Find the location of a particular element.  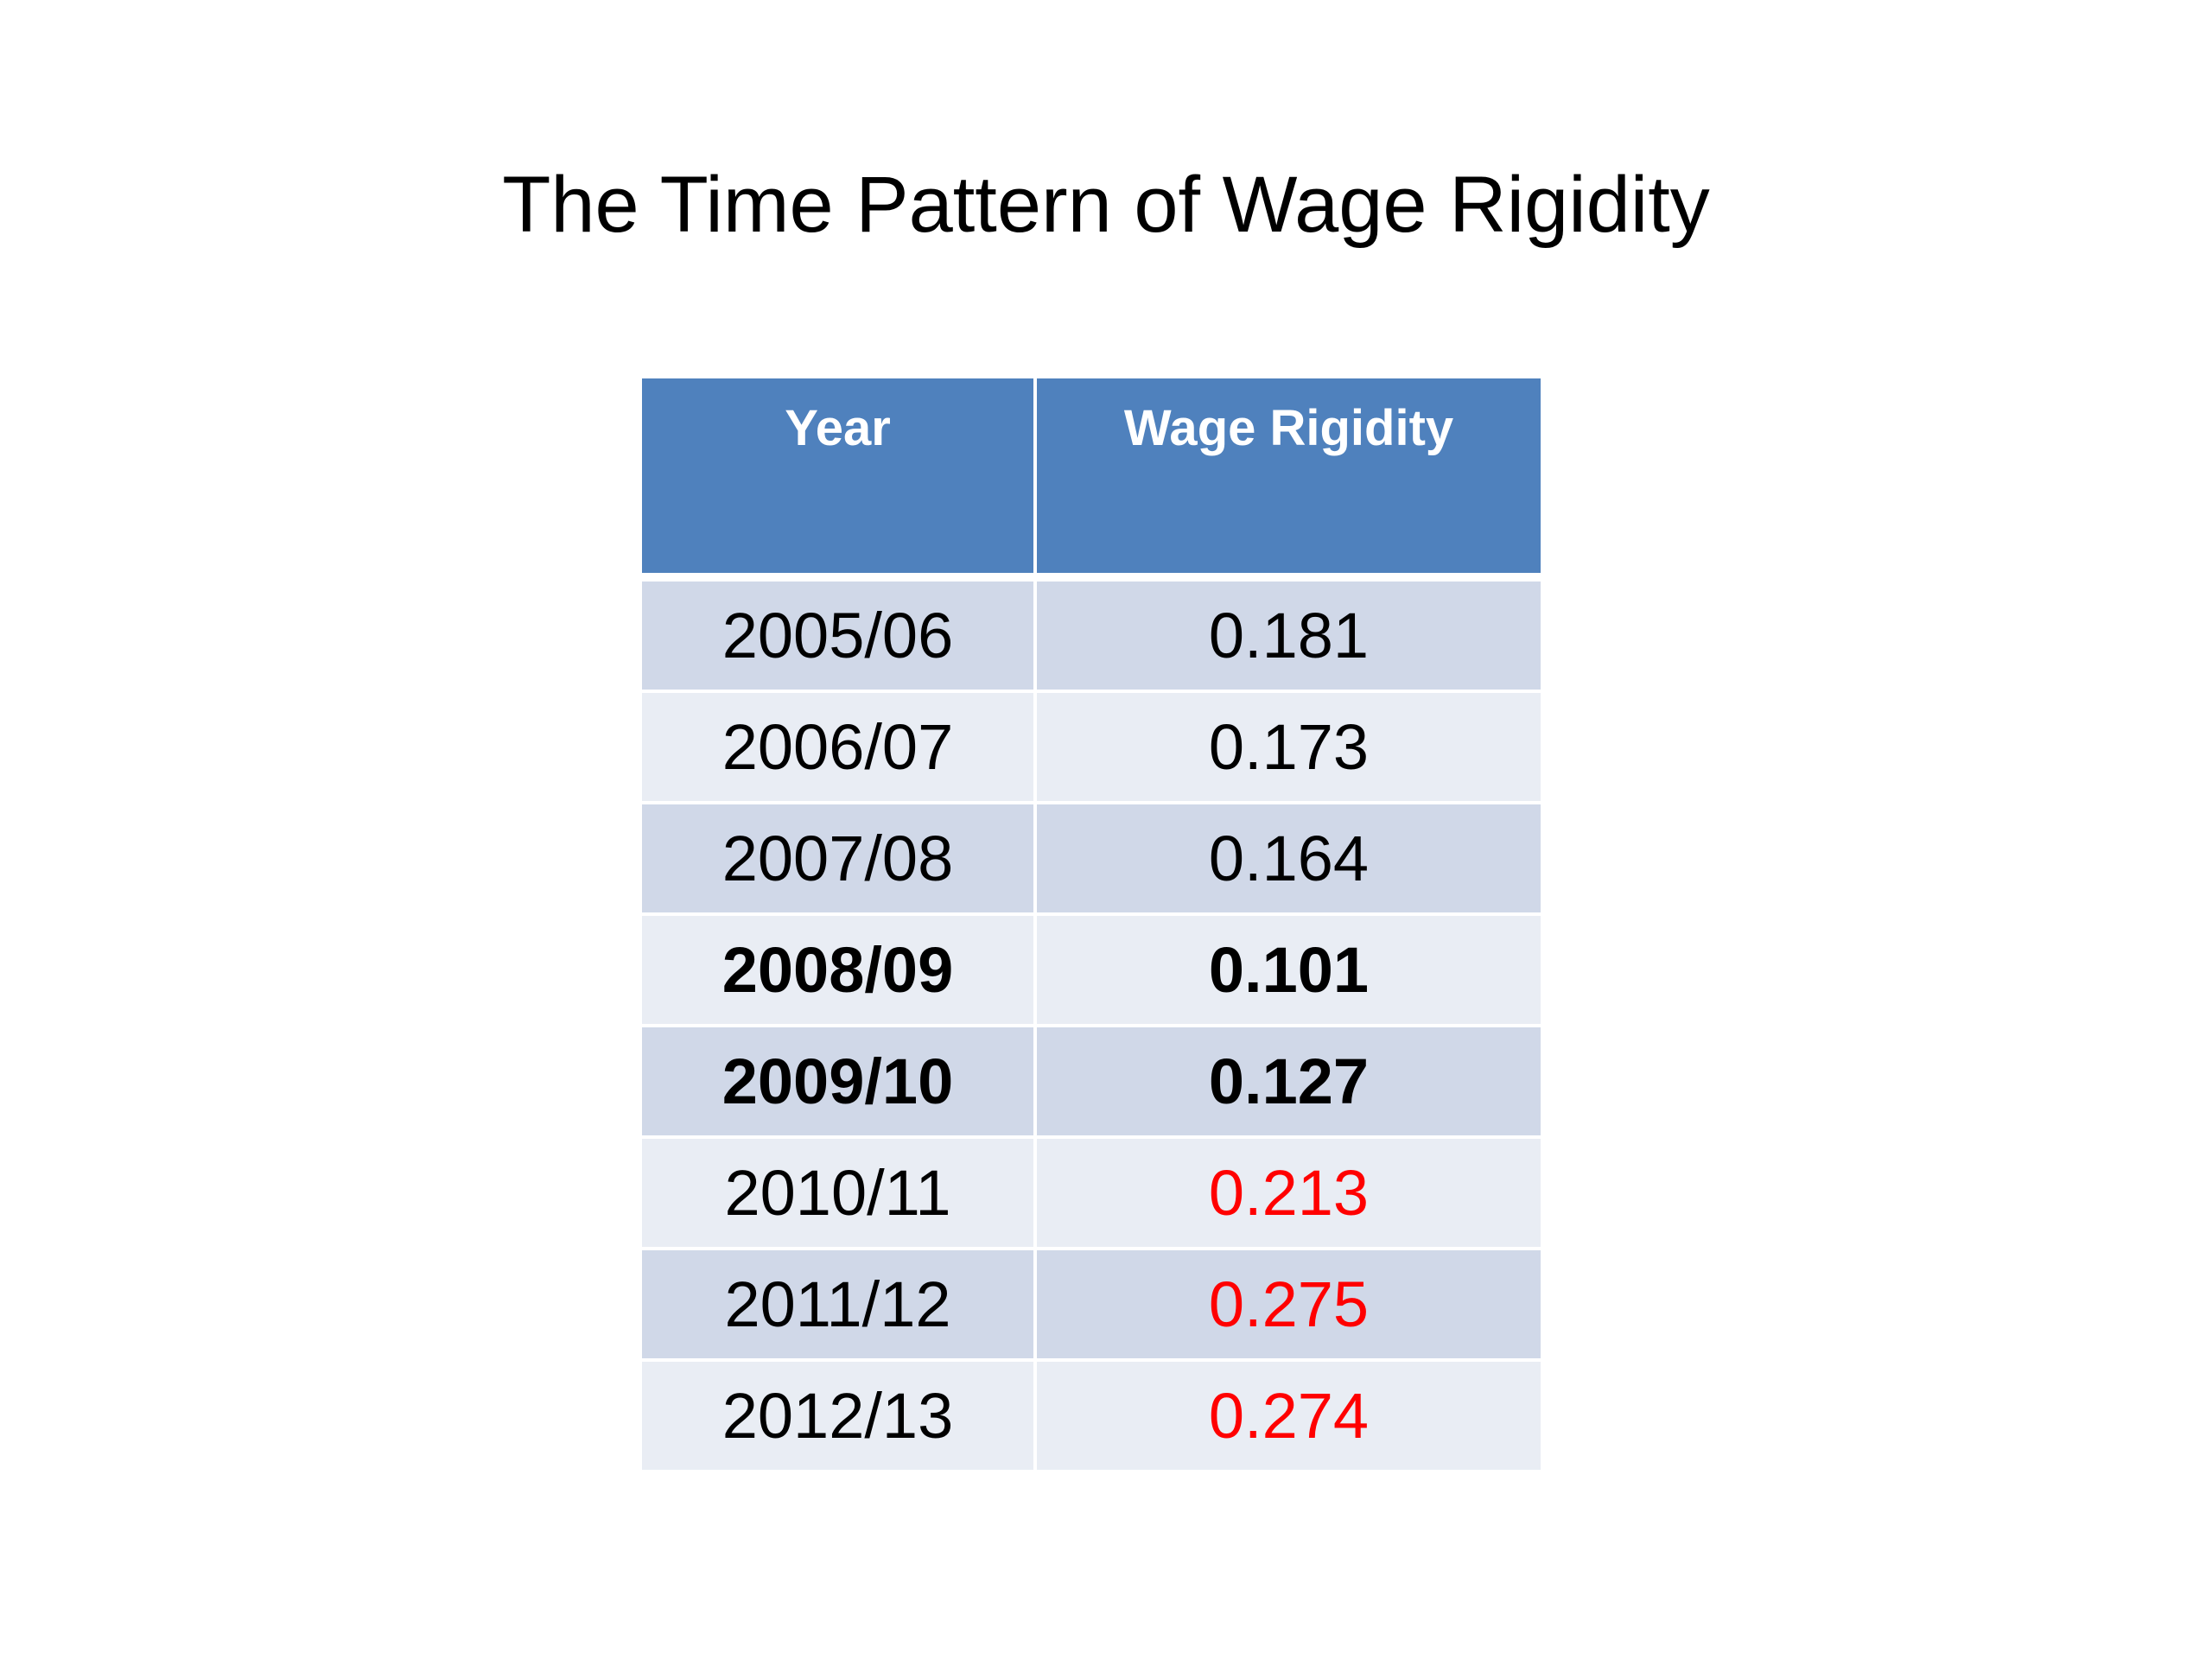

table-row-bold: 2008/09 0.101 is located at coordinates (1091, 971).